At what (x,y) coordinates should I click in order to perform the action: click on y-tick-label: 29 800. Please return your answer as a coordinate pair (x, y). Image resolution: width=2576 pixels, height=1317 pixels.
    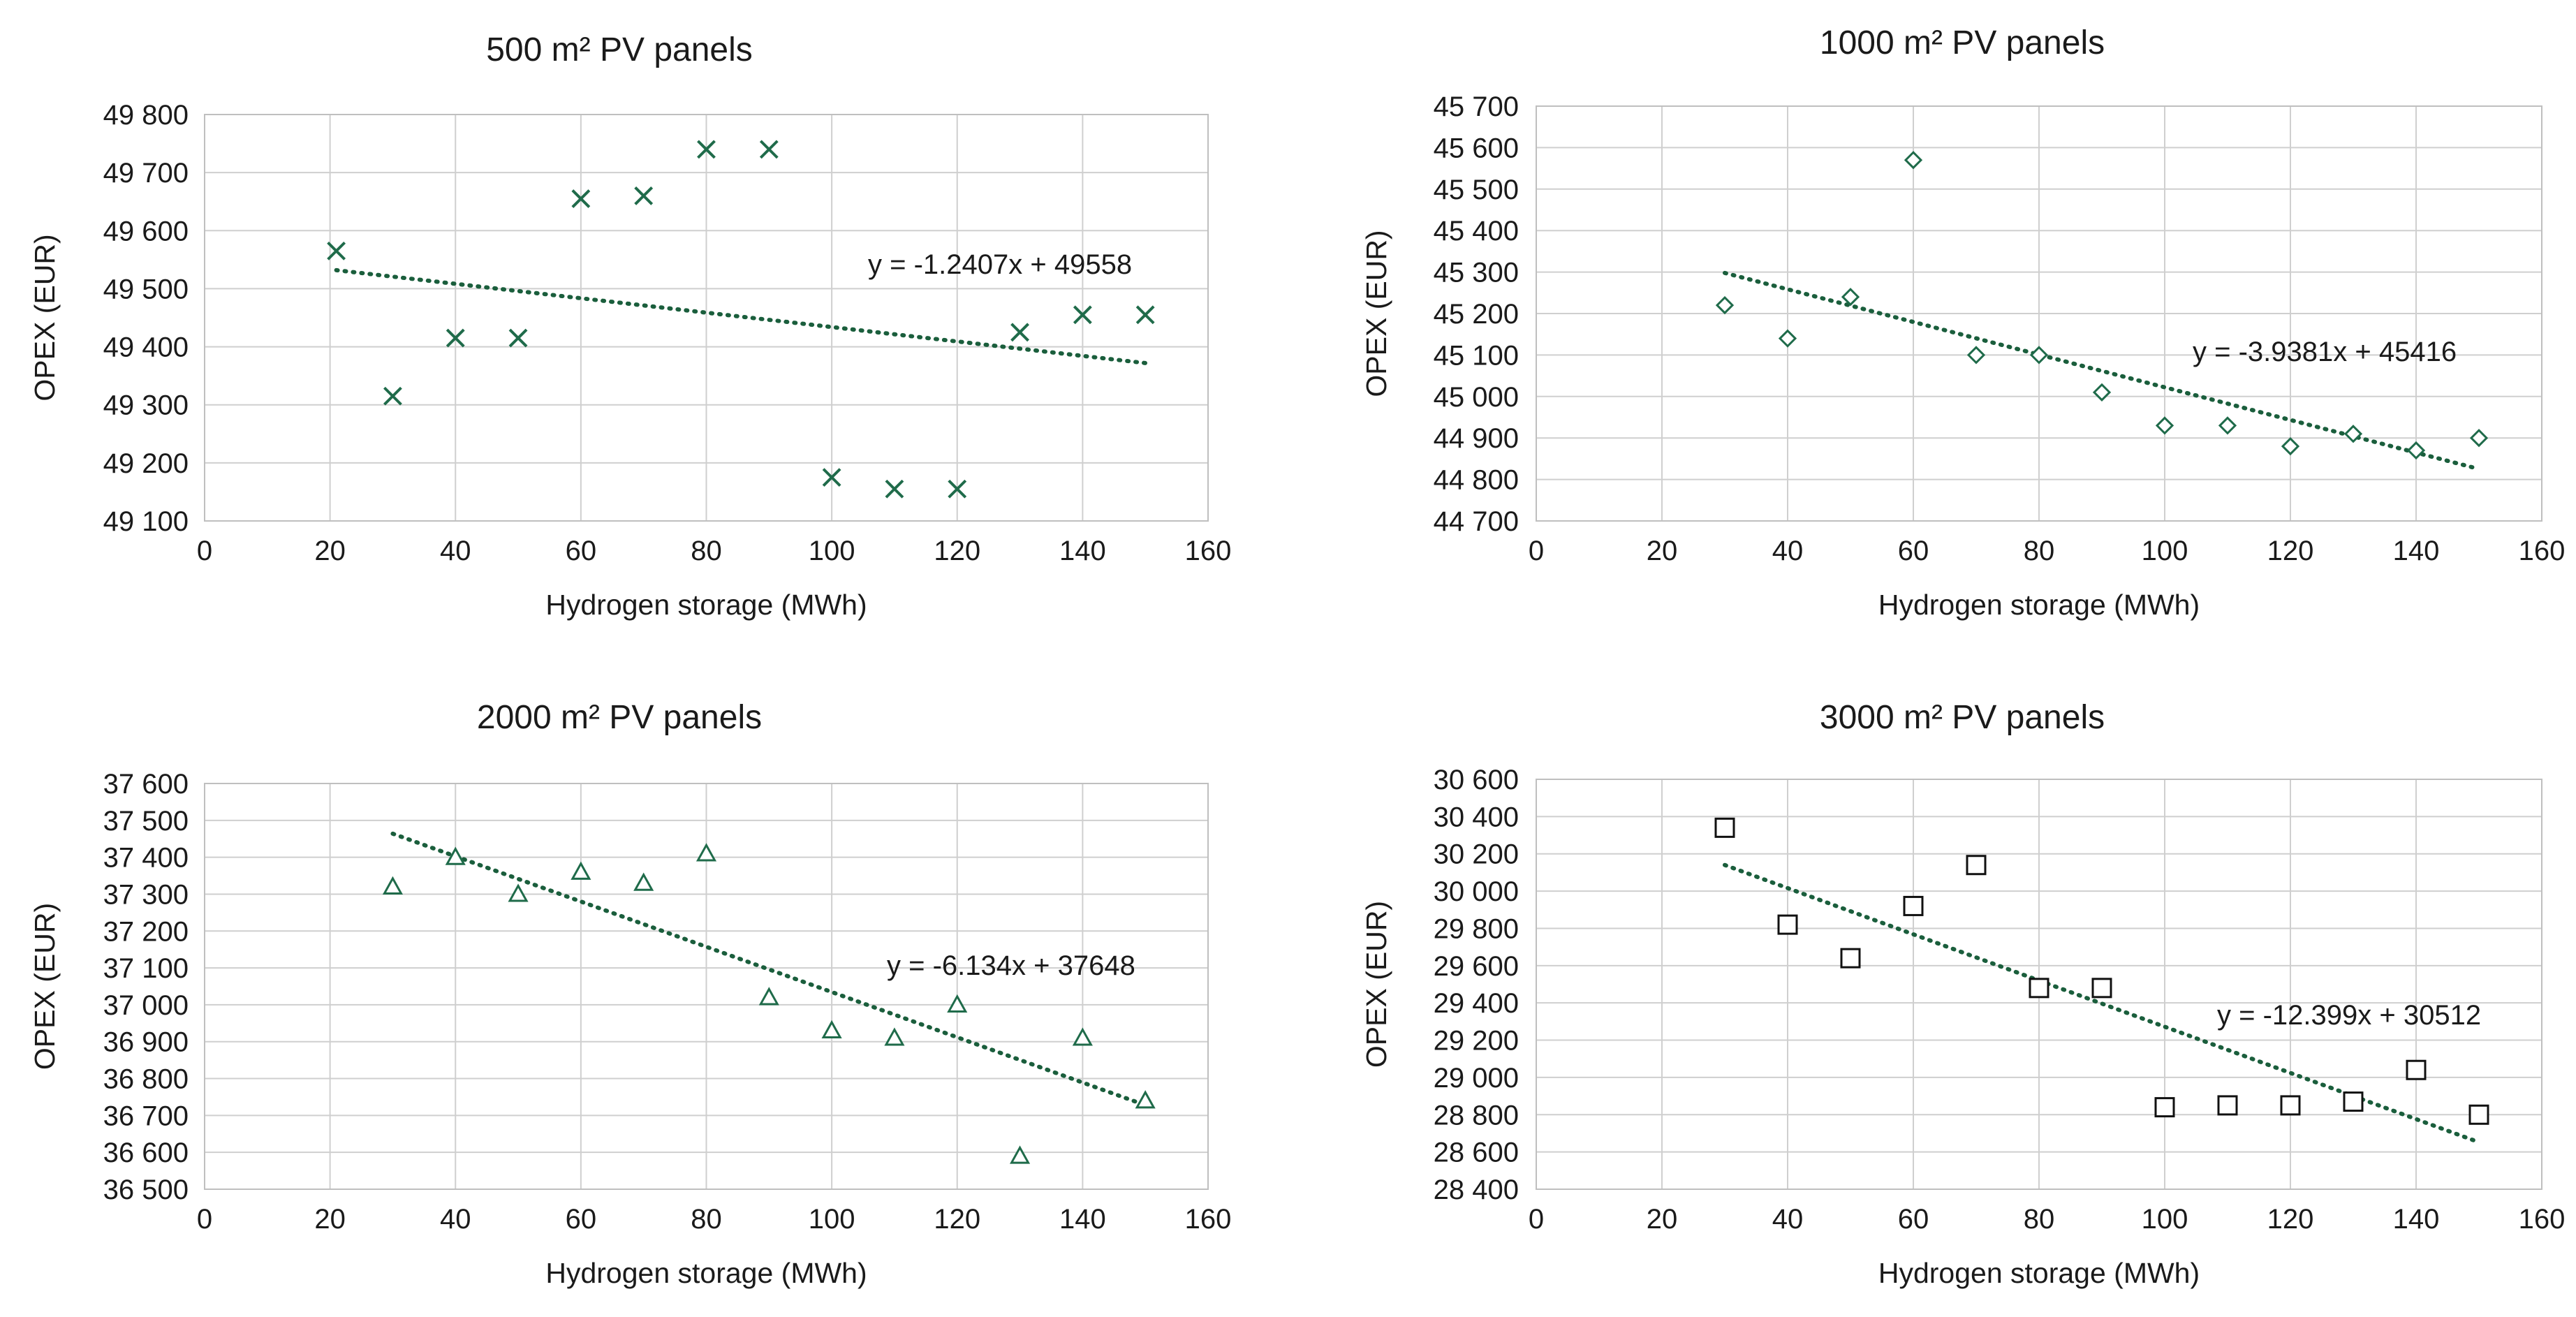
    Looking at the image, I should click on (1476, 928).